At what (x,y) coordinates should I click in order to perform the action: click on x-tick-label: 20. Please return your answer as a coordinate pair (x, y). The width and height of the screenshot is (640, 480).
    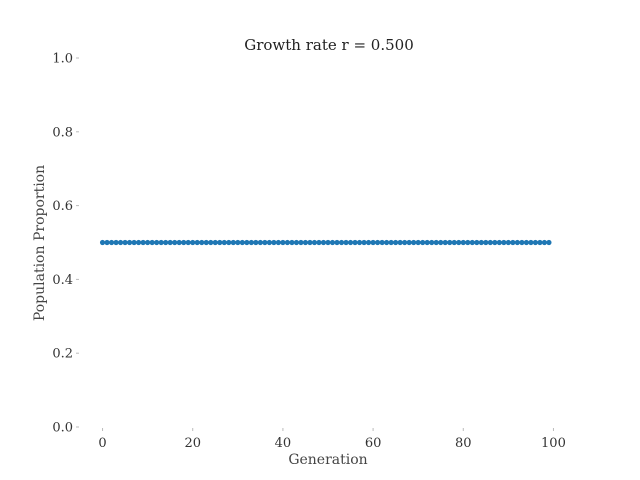
    Looking at the image, I should click on (192, 443).